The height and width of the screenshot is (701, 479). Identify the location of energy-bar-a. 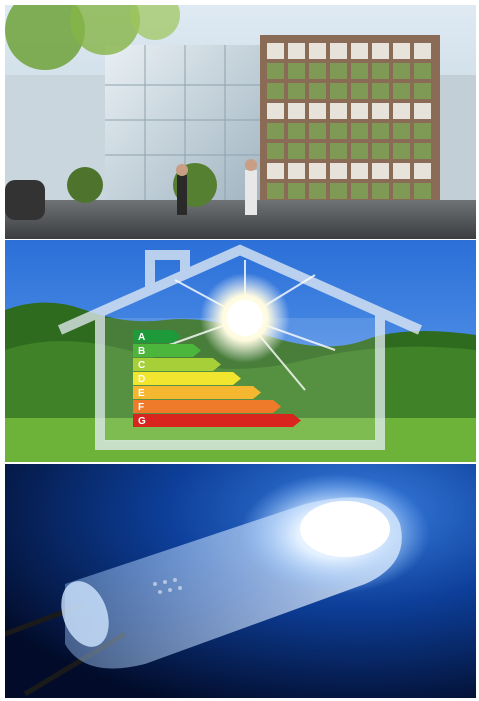
(157, 336).